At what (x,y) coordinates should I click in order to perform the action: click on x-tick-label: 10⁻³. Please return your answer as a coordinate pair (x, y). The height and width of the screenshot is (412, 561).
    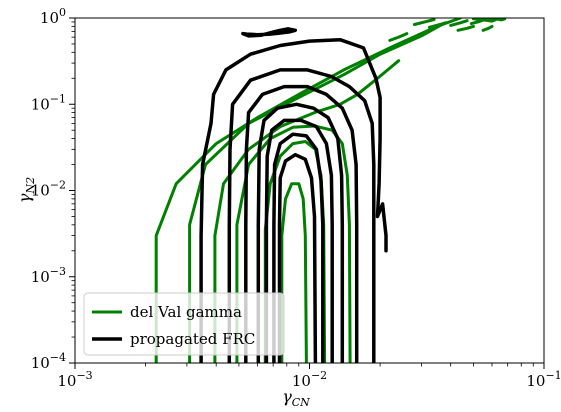
    Looking at the image, I should click on (74, 379).